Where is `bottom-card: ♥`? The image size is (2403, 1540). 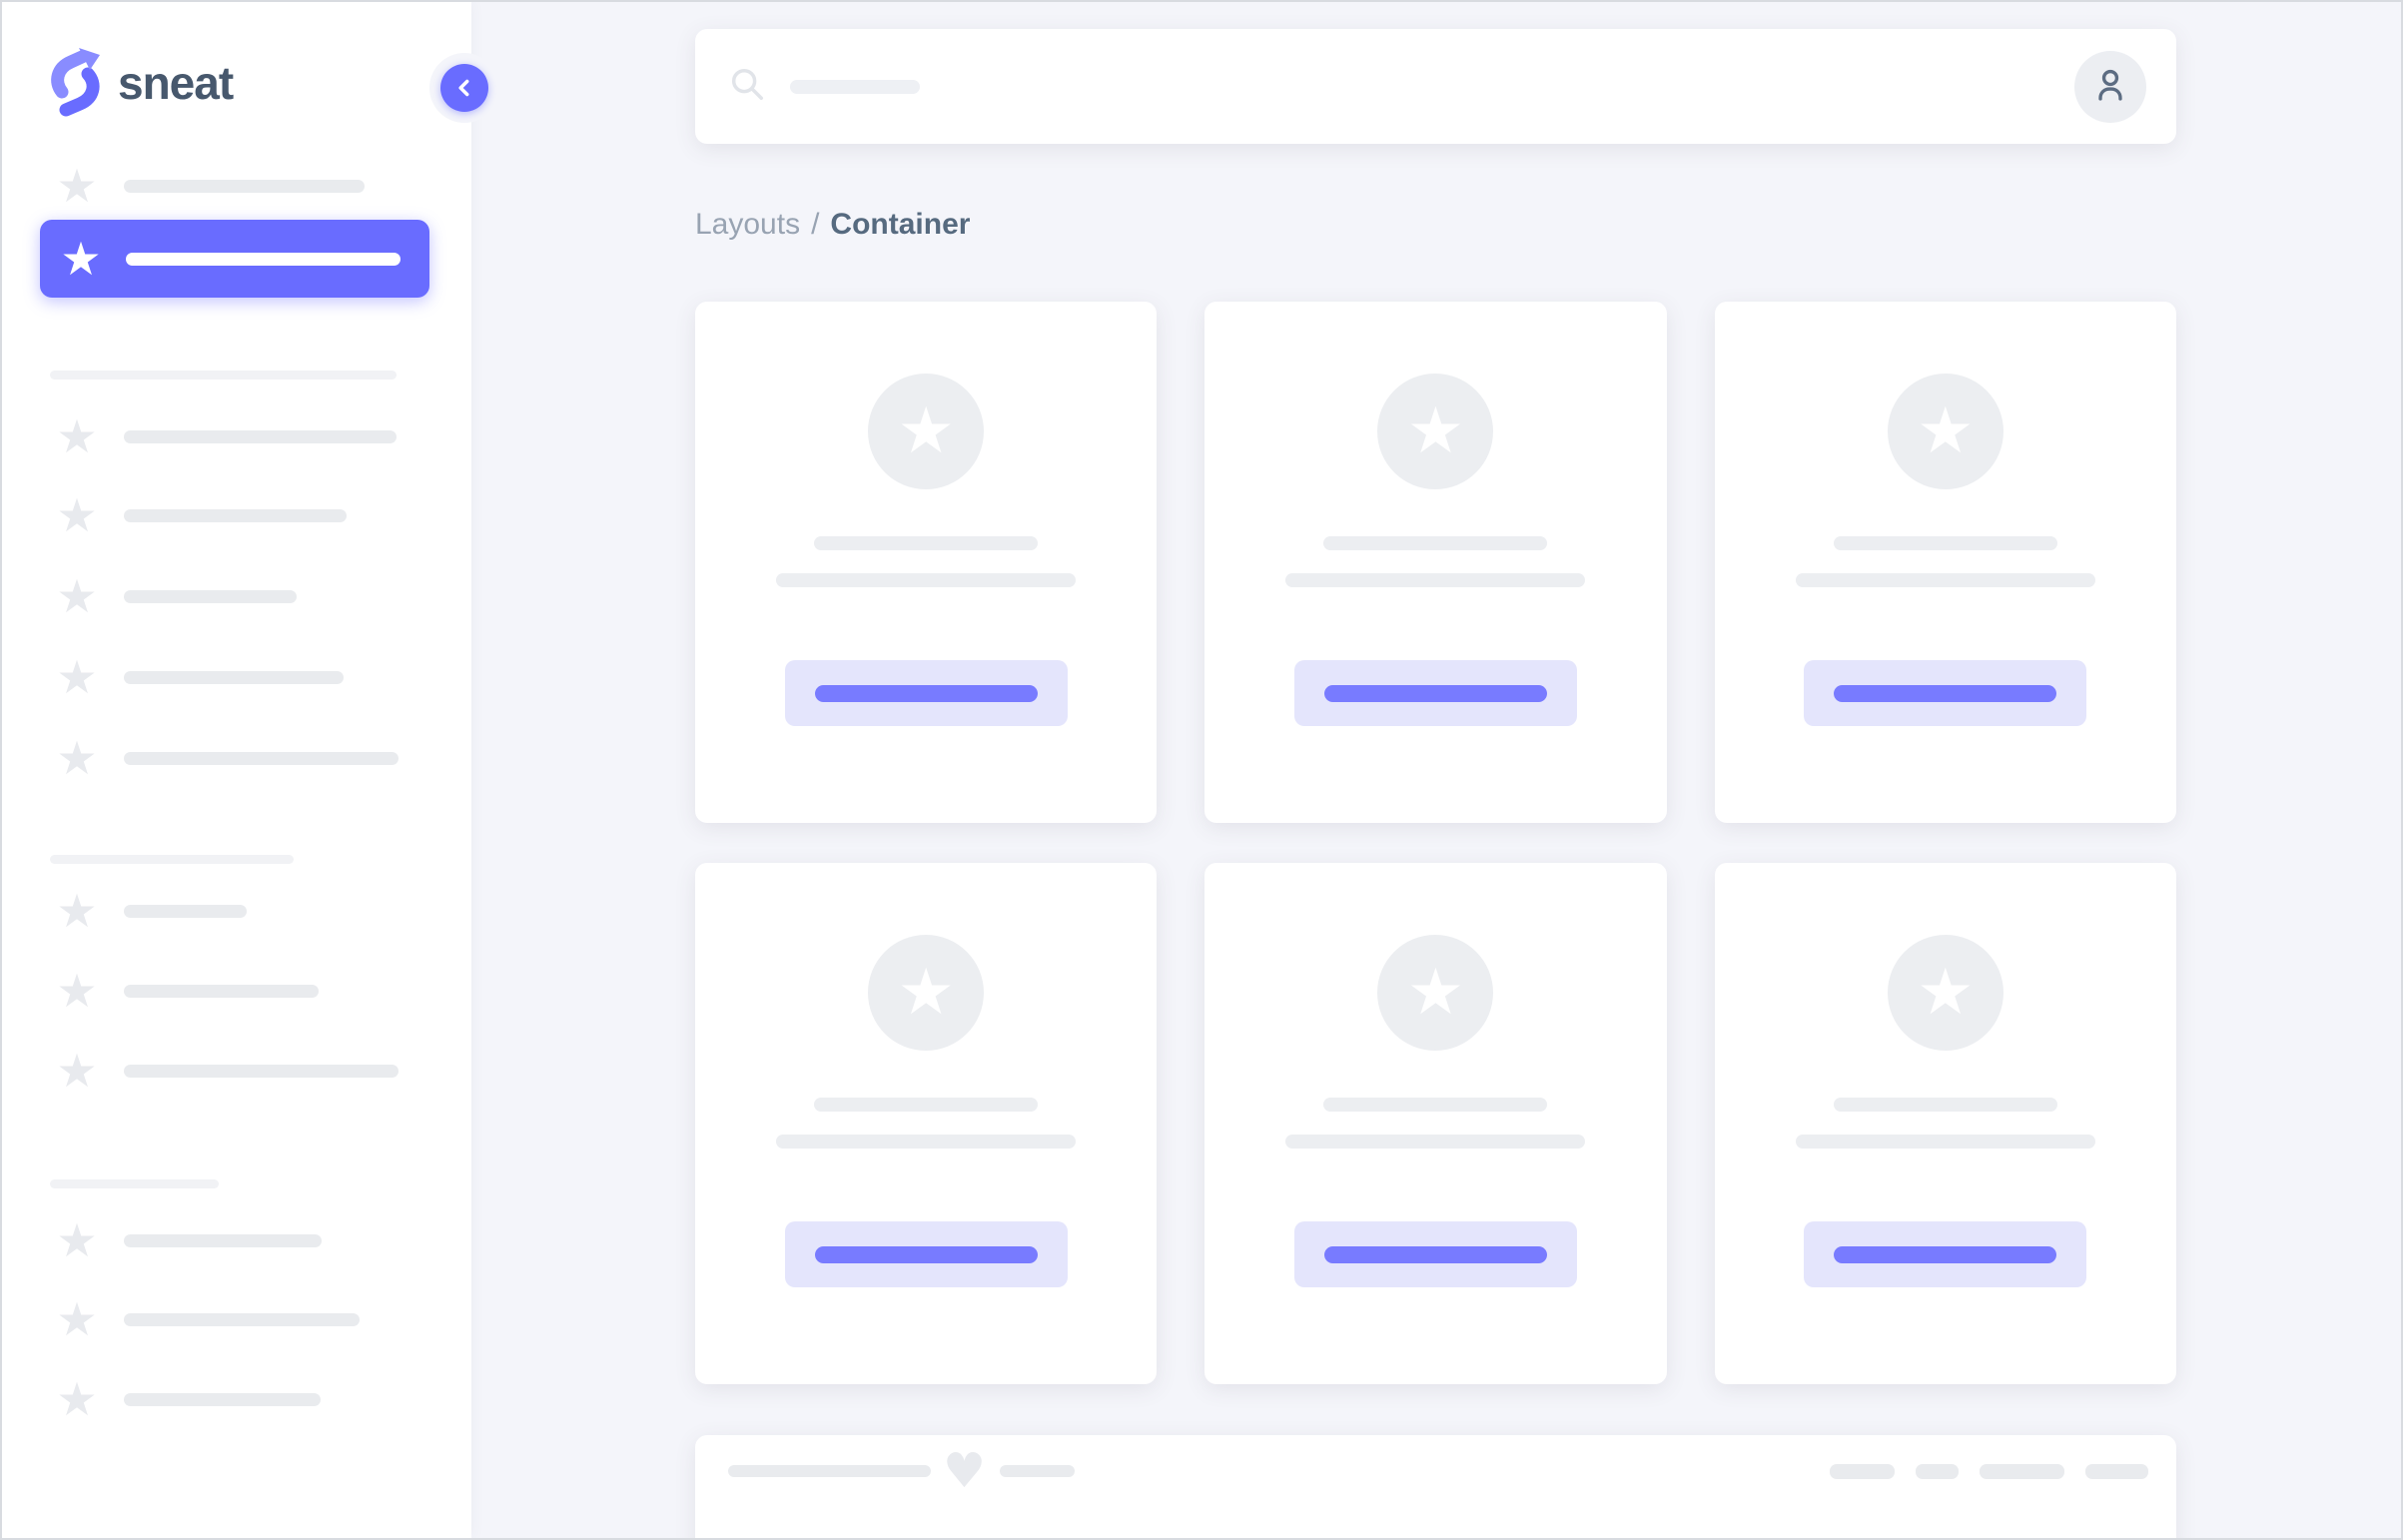 bottom-card: ♥ is located at coordinates (1436, 1486).